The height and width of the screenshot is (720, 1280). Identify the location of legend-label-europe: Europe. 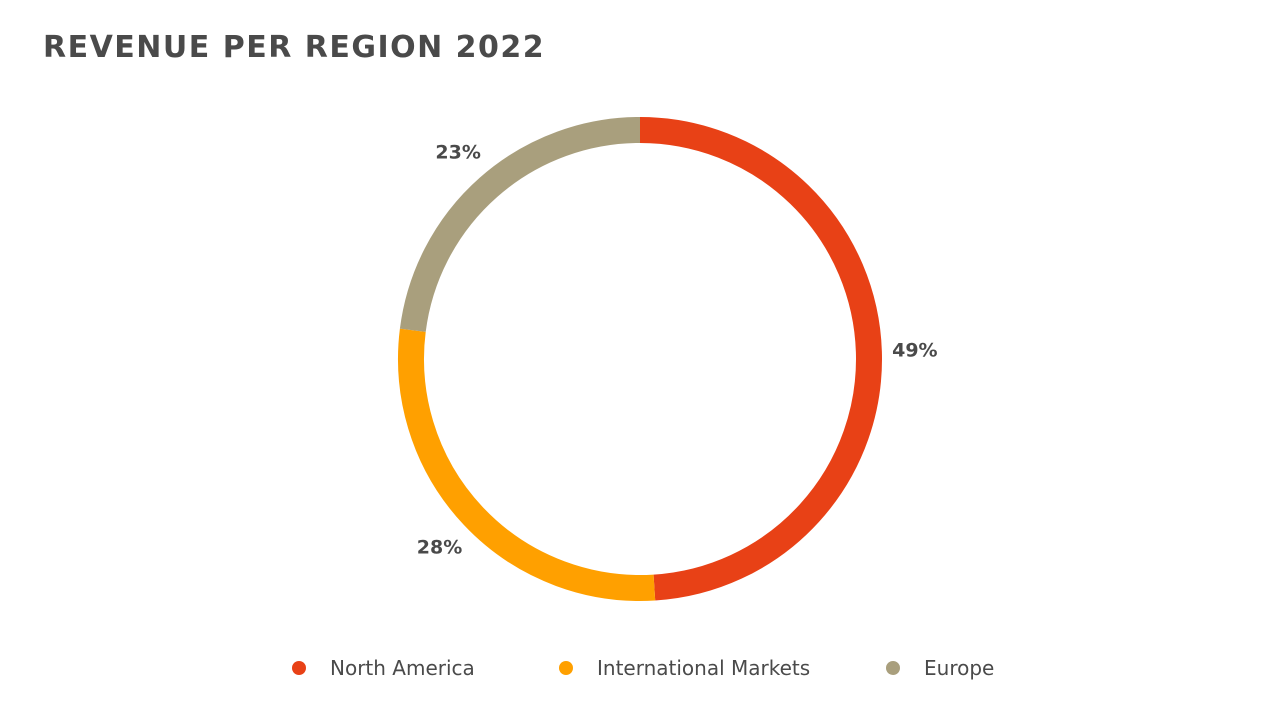
(959, 668).